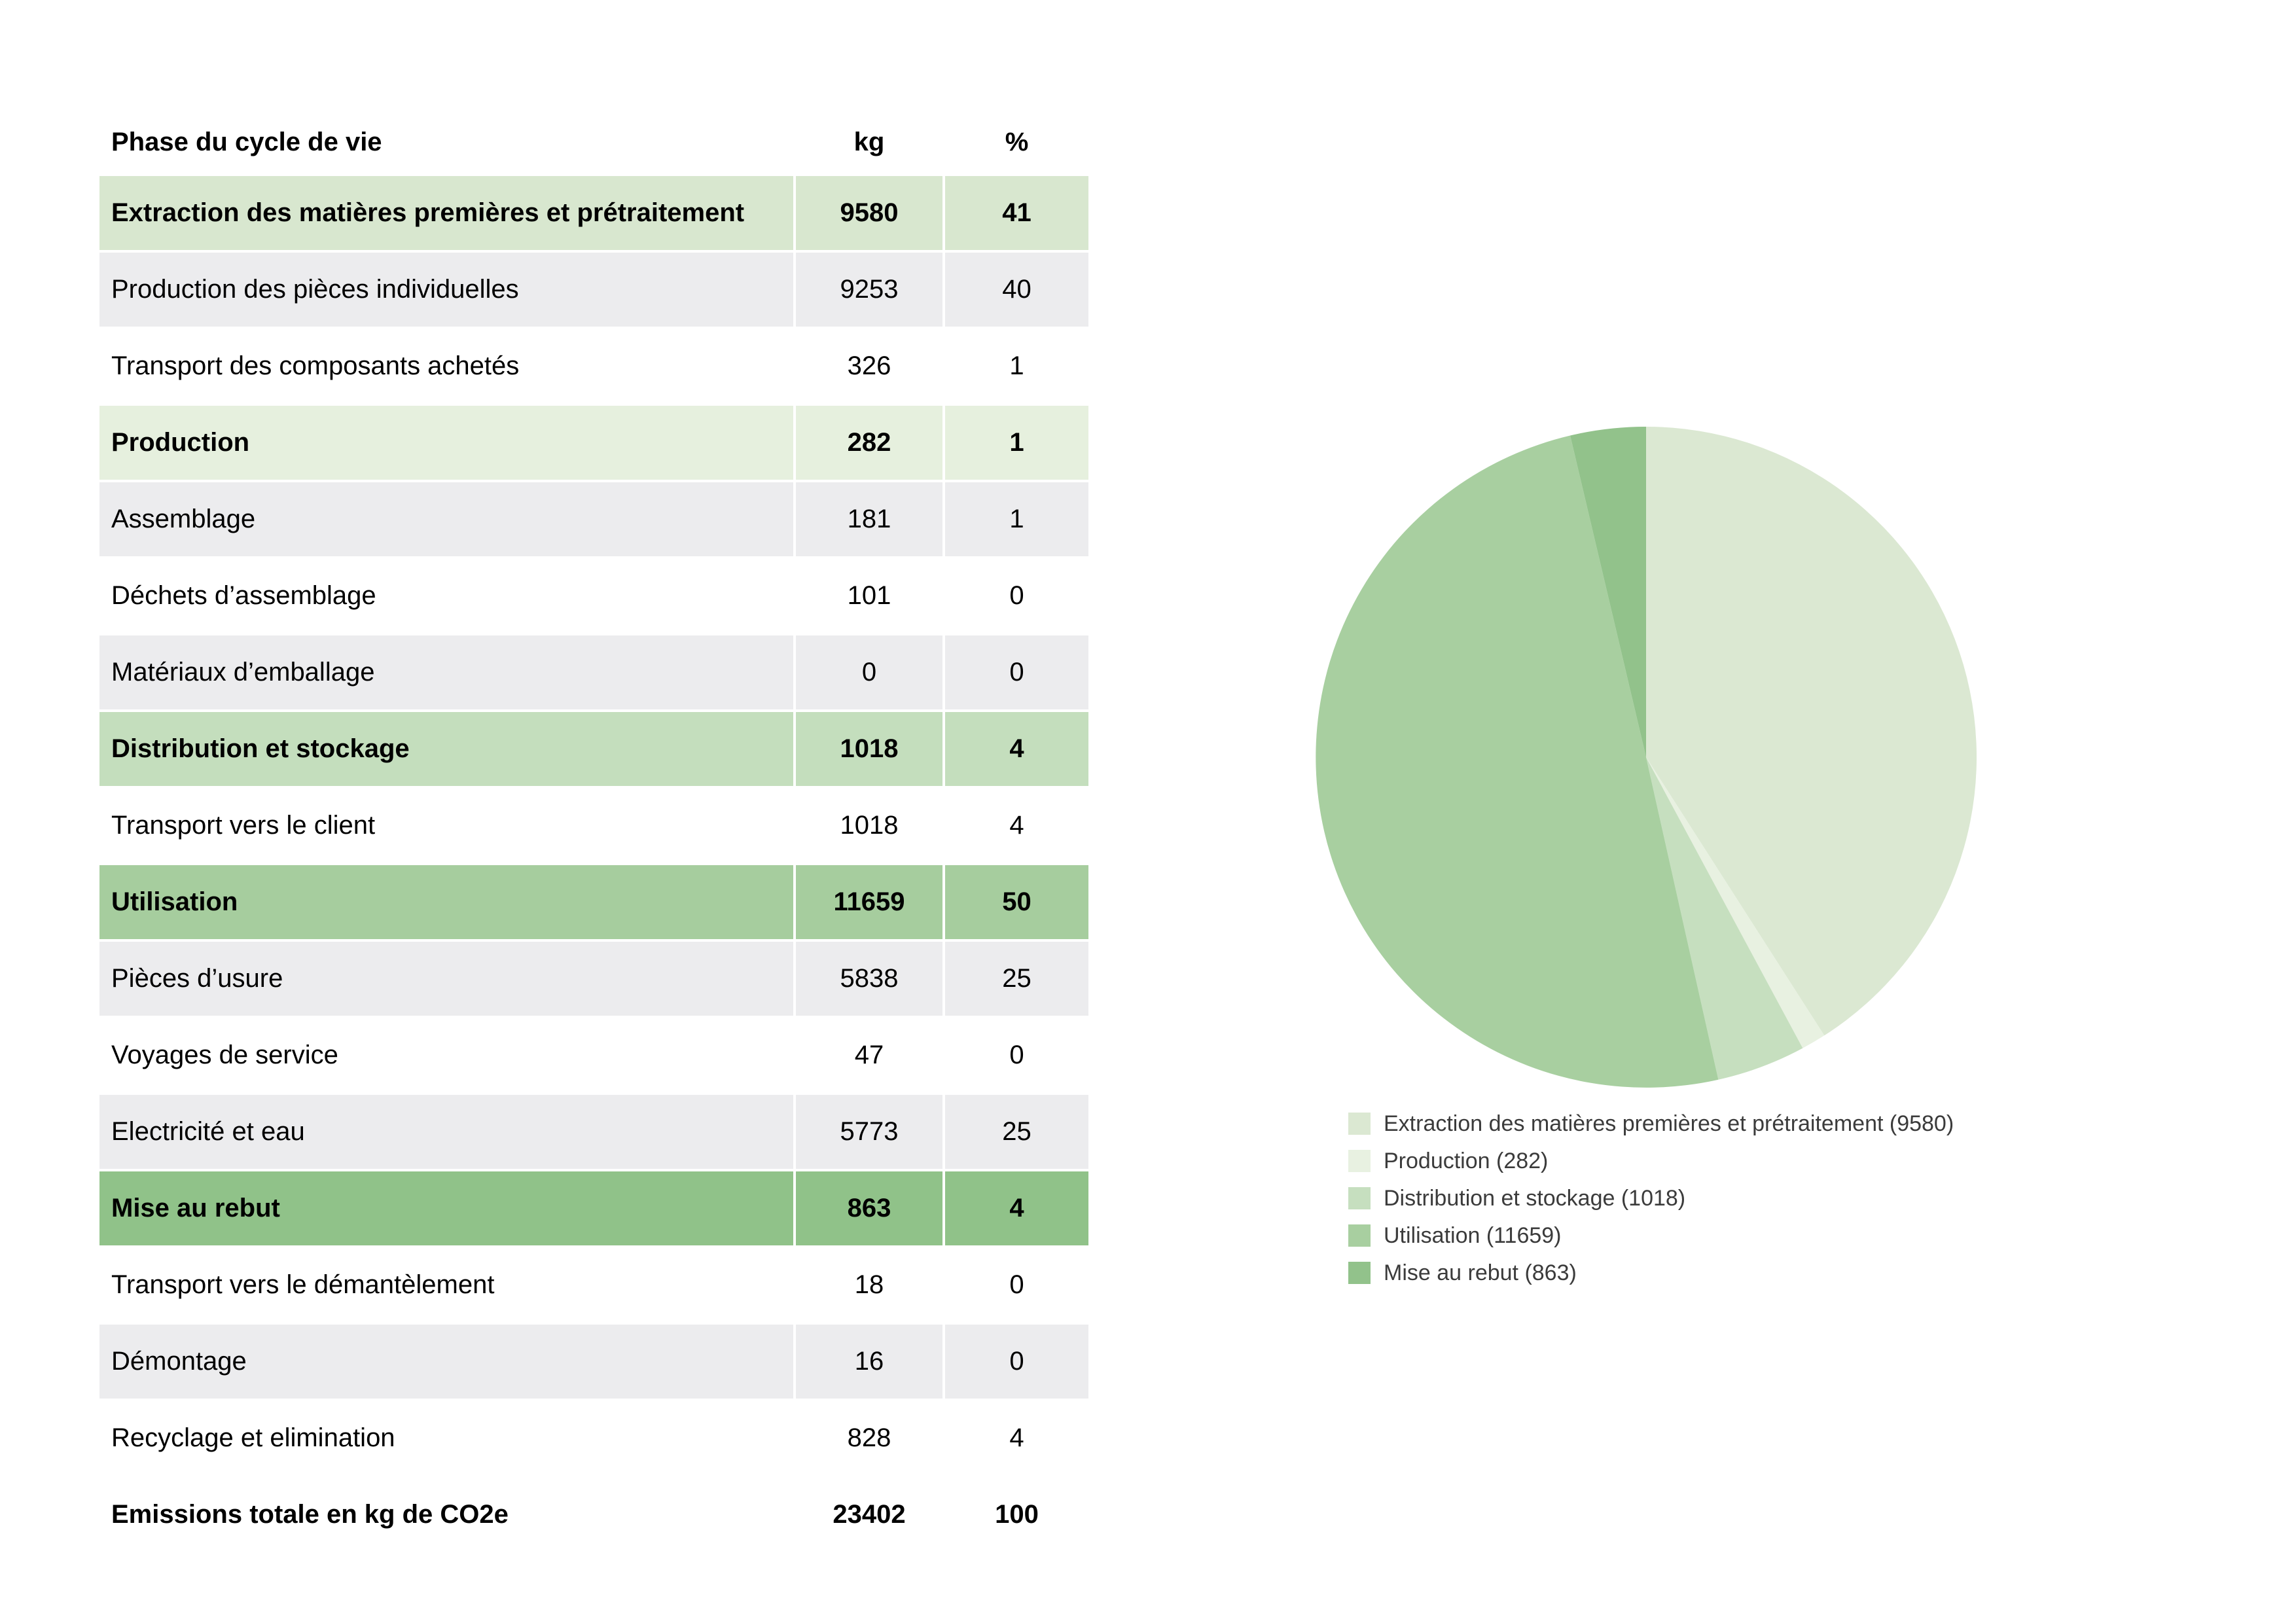 This screenshot has width=2296, height=1623. I want to click on table-row-alt: Démontage 16 0, so click(593, 1362).